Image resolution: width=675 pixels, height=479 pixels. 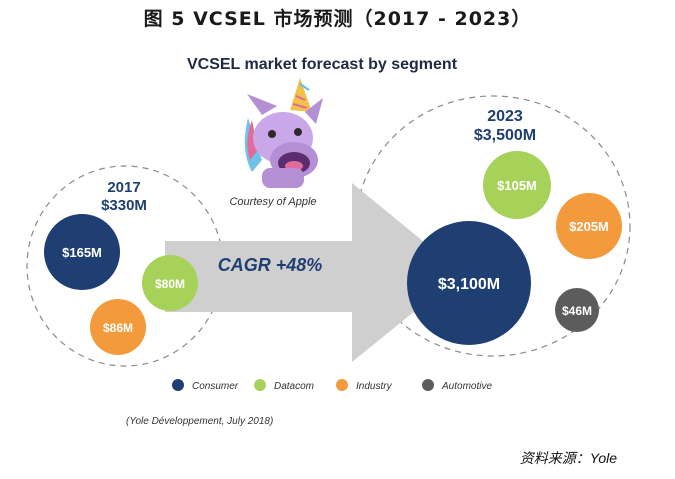 What do you see at coordinates (178, 385) in the screenshot?
I see `legend-swatch-consumer` at bounding box center [178, 385].